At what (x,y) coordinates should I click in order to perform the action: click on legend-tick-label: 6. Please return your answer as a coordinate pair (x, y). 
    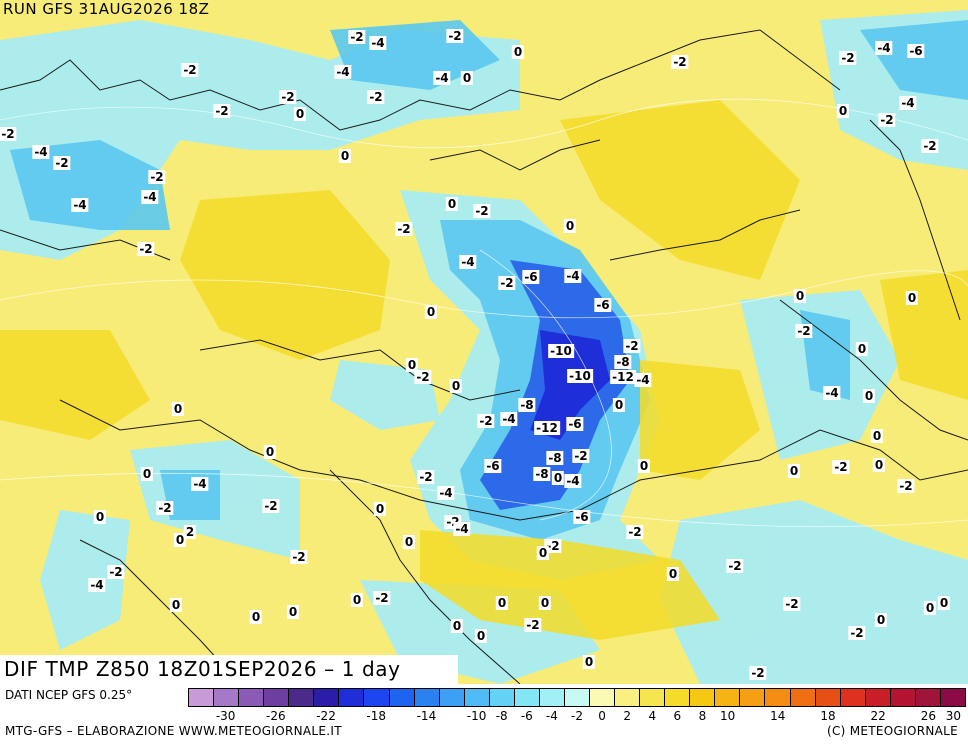
    Looking at the image, I should click on (677, 716).